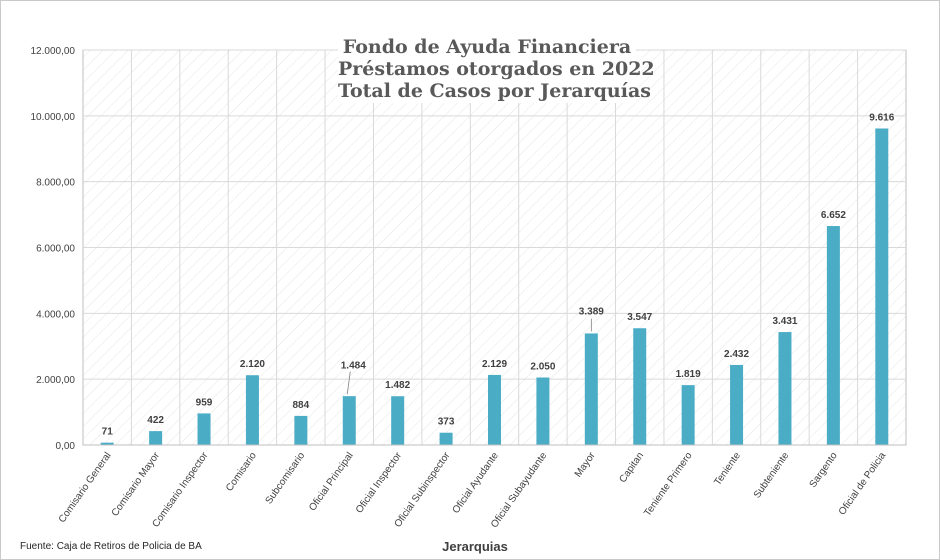 This screenshot has height=560, width=940. Describe the element at coordinates (55, 380) in the screenshot. I see `y-tick-label: 2.000,00` at that location.